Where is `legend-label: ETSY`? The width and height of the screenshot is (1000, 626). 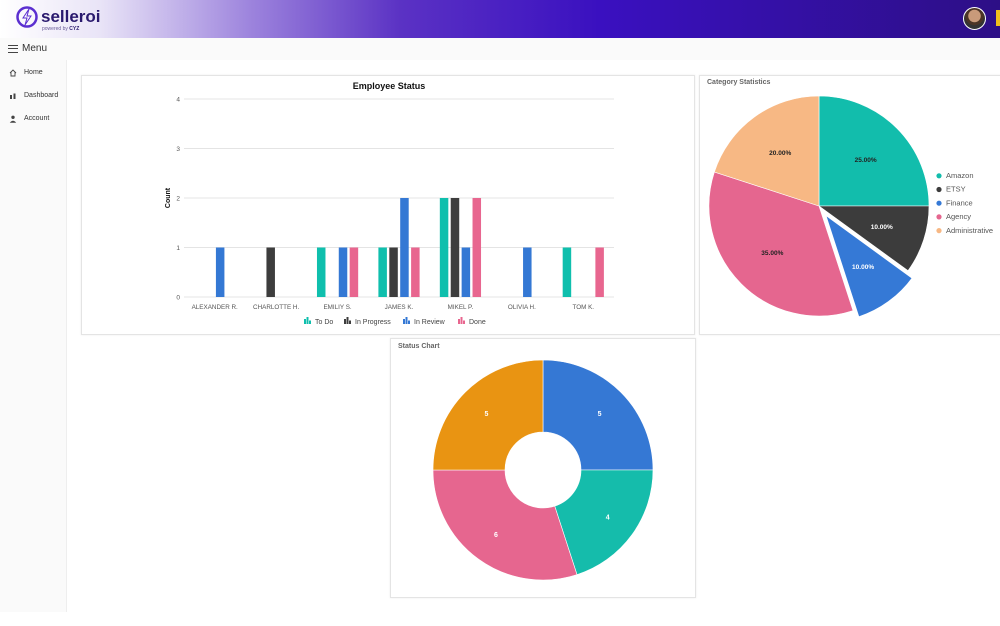 legend-label: ETSY is located at coordinates (956, 189).